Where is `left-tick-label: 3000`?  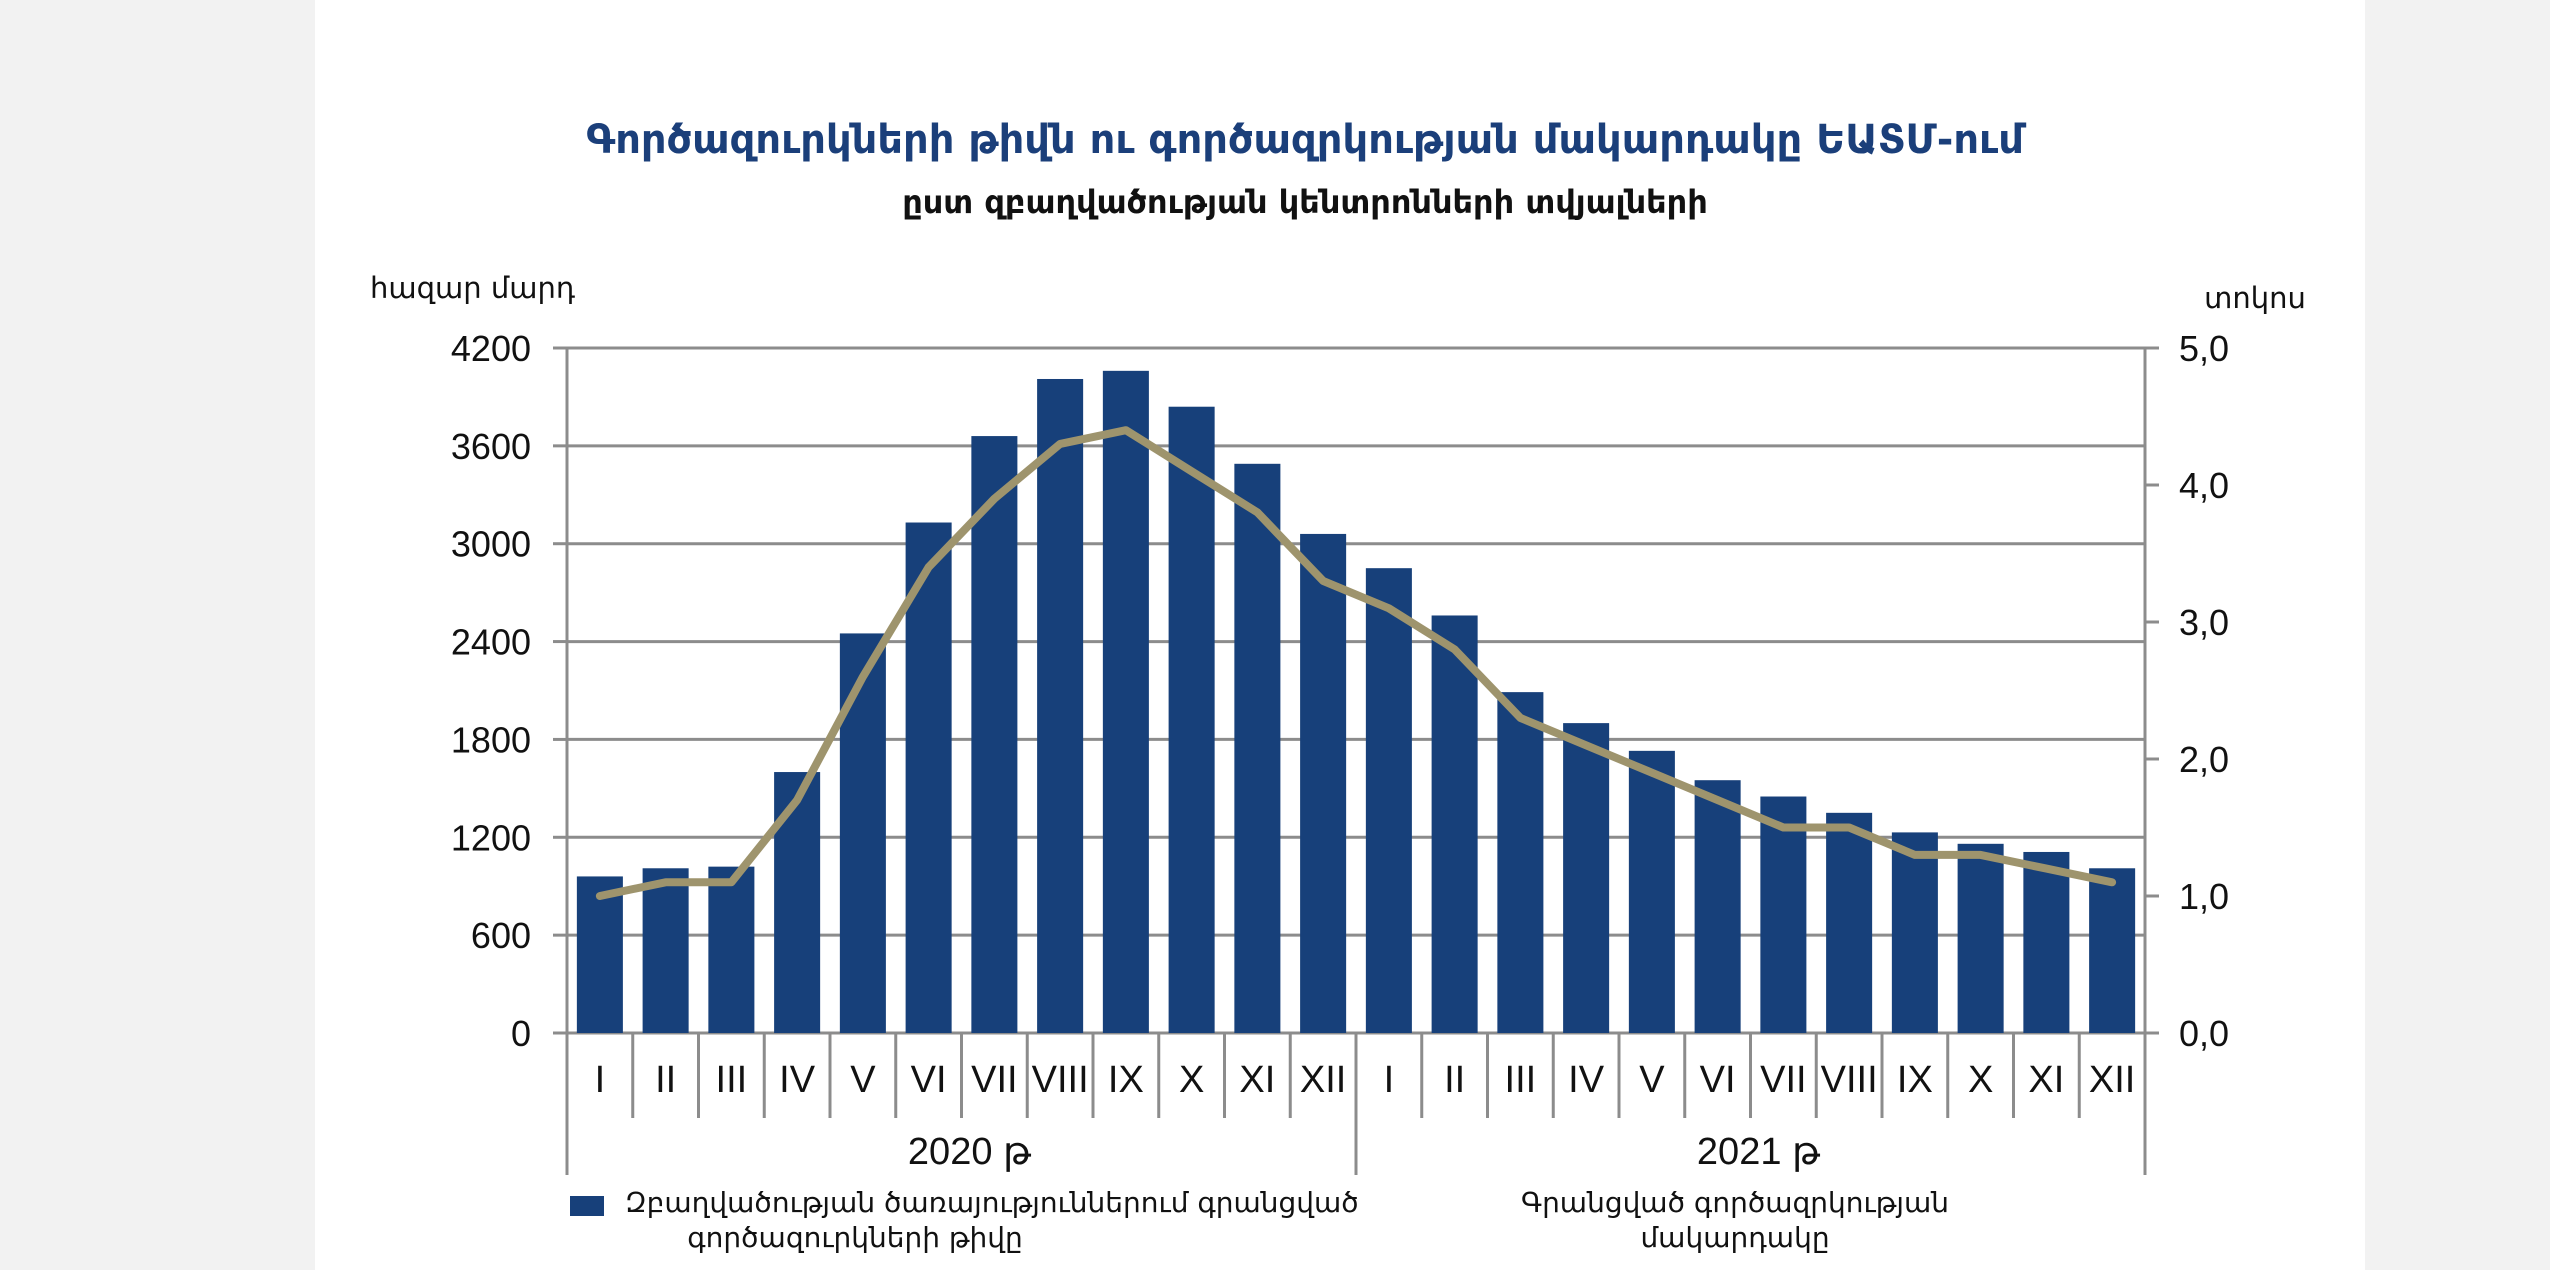
left-tick-label: 3000 is located at coordinates (491, 544).